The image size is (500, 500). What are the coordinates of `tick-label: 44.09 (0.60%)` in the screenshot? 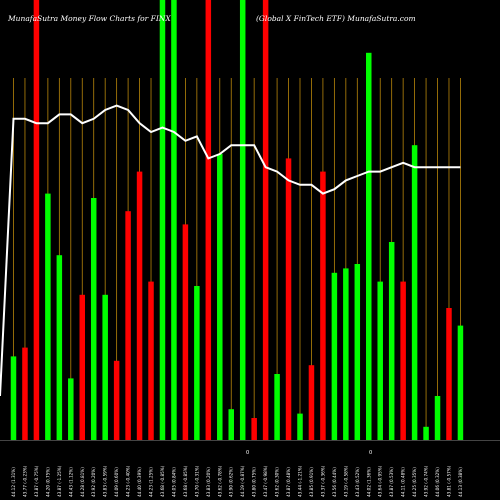 It's located at (116, 482).